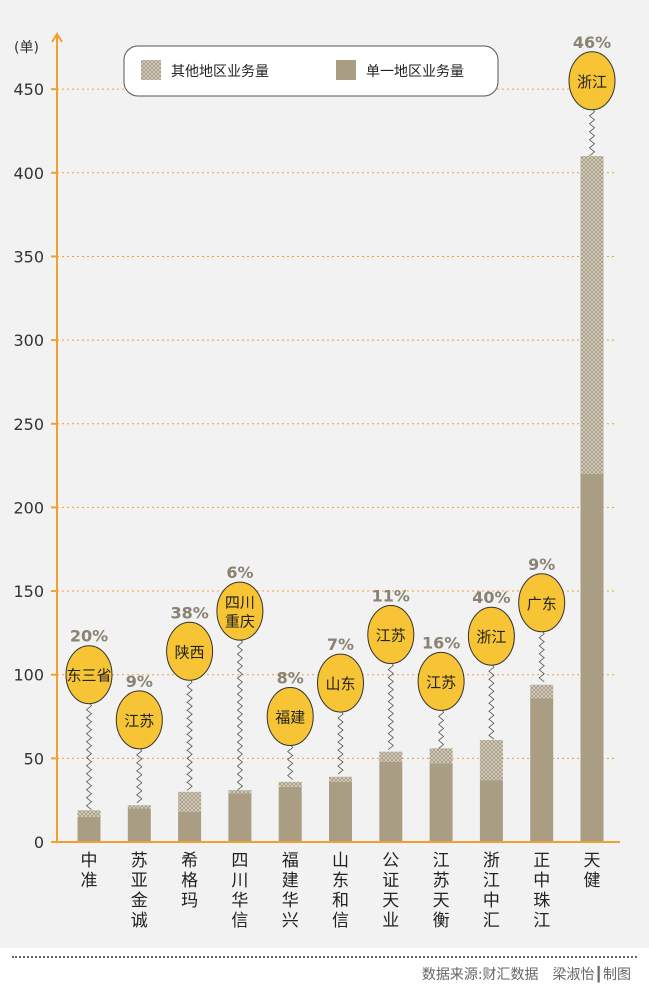  Describe the element at coordinates (28, 340) in the screenshot. I see `y-tick-label: 300` at that location.